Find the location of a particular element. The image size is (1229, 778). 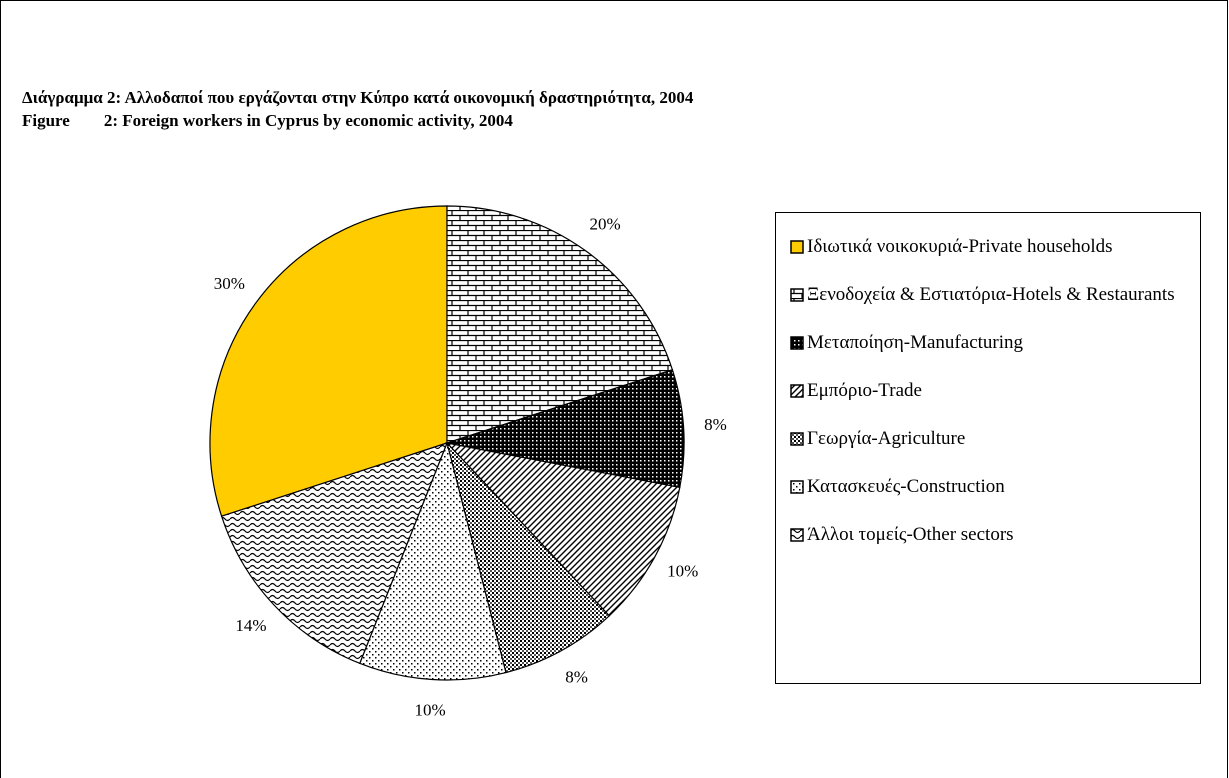

legend-item: Εμπόριο-Trade is located at coordinates (991, 391).